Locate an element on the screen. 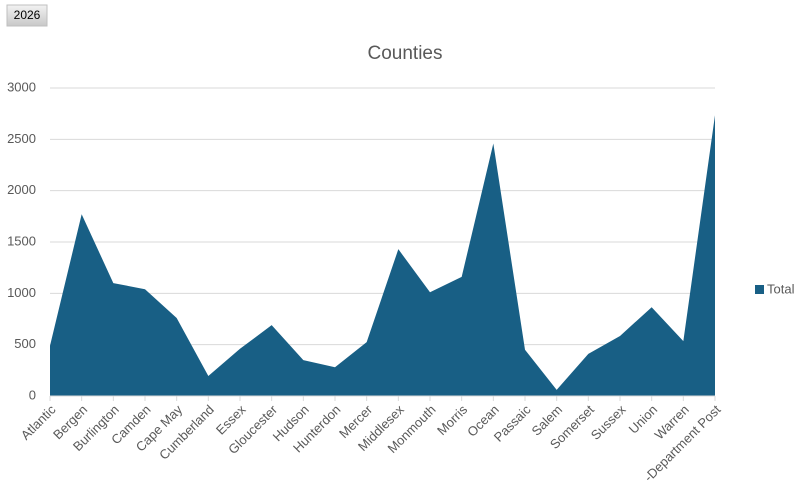  chart-title: Counties is located at coordinates (405, 53).